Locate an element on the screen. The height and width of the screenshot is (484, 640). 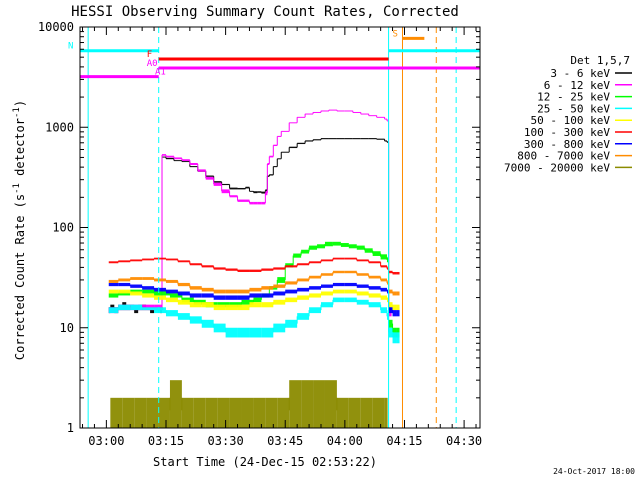
bar-label-3: A1 is located at coordinates (160, 73).